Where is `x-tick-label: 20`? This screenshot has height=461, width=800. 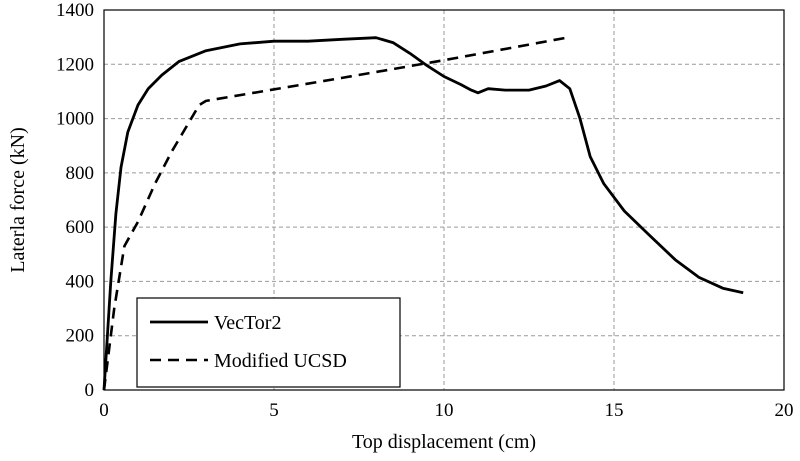 x-tick-label: 20 is located at coordinates (784, 410).